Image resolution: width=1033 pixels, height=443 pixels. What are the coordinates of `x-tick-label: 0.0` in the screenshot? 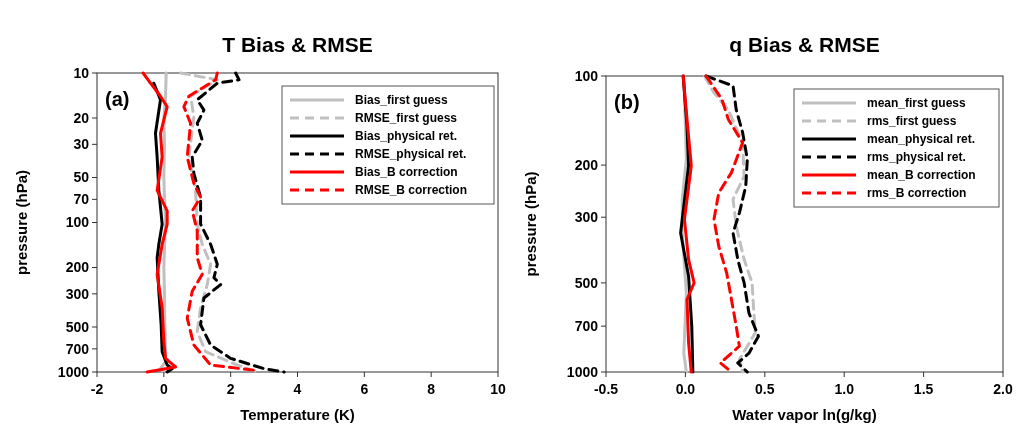 It's located at (685, 389).